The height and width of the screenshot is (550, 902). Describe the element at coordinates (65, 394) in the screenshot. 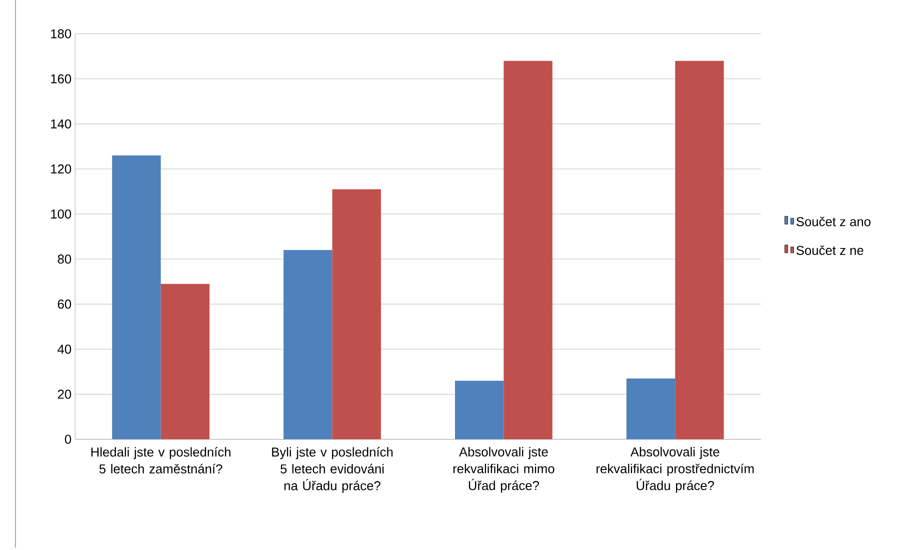

I see `y-tick-label: 20` at that location.